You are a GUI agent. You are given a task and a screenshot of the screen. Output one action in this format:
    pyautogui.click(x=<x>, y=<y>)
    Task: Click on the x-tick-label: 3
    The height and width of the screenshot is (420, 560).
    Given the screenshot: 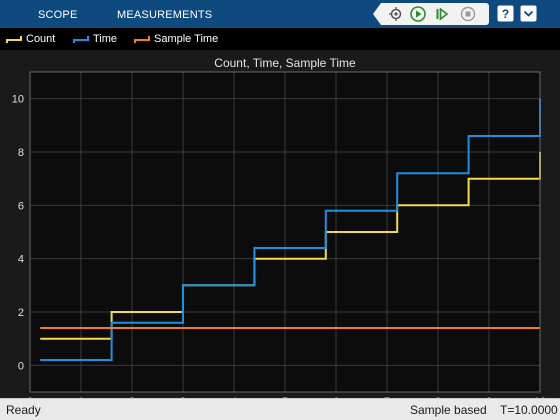 What is the action you would take?
    pyautogui.click(x=183, y=397)
    